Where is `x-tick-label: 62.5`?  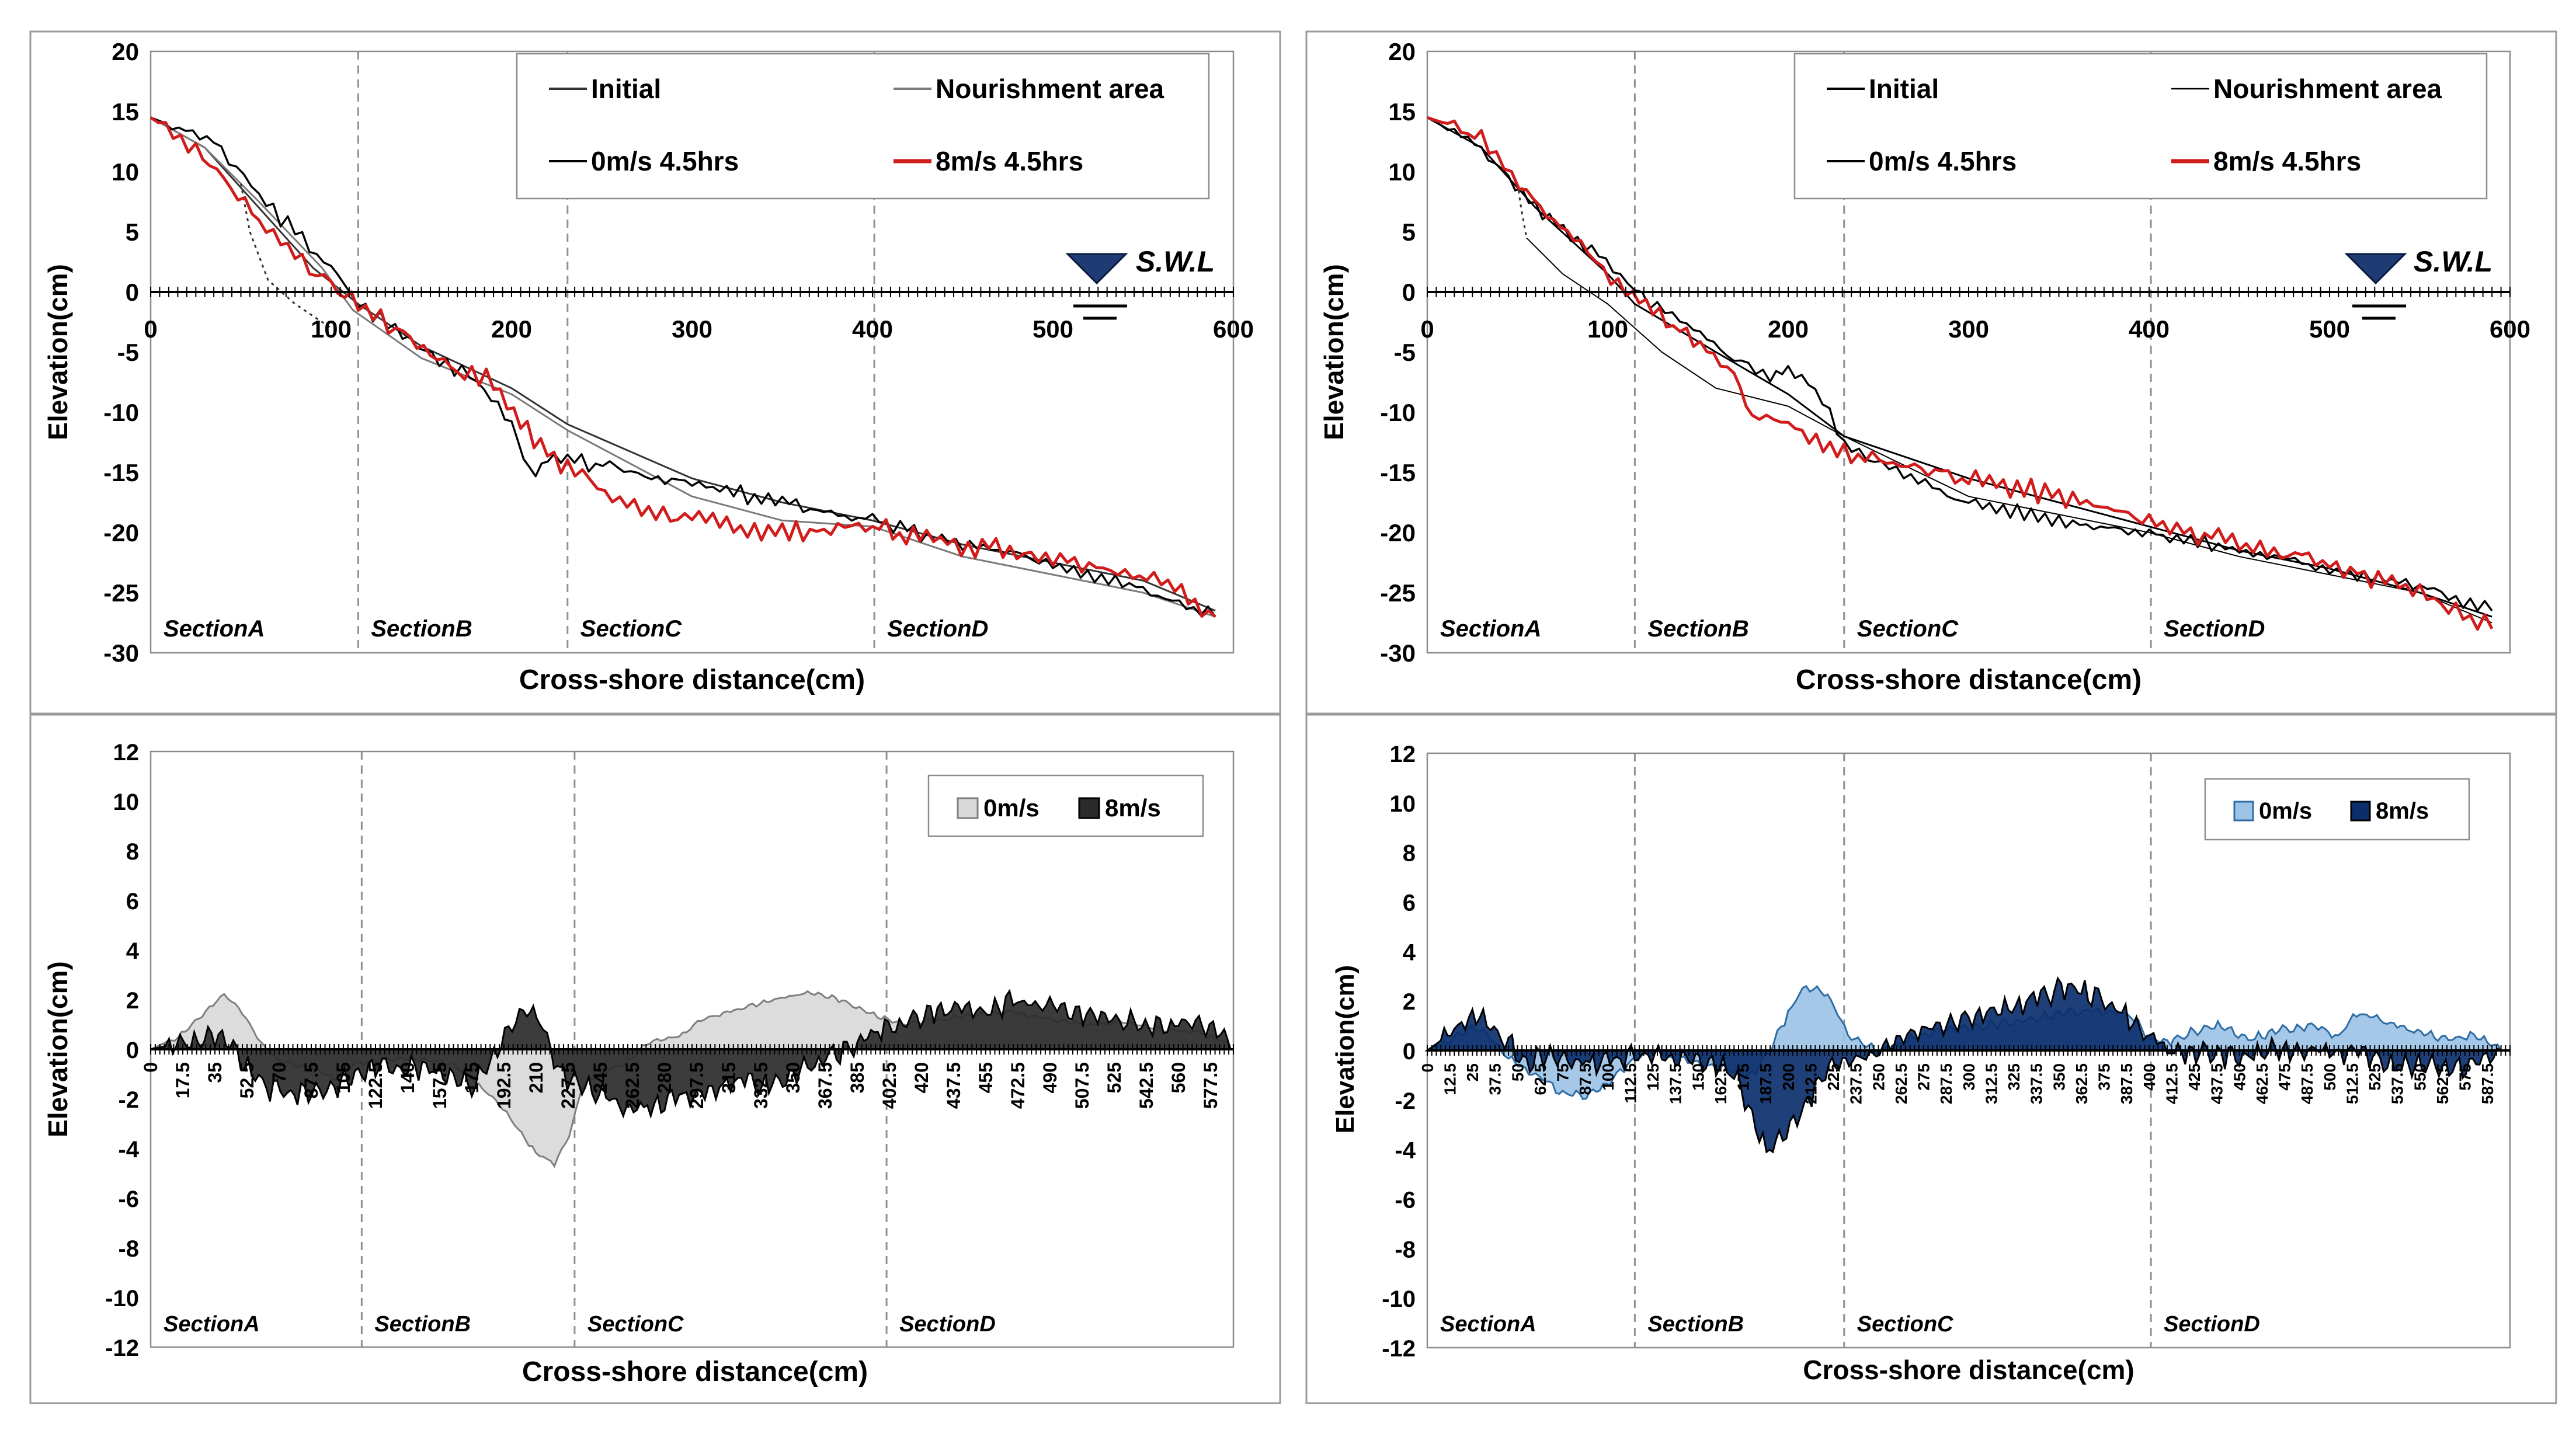
x-tick-label: 62.5 is located at coordinates (1540, 1079).